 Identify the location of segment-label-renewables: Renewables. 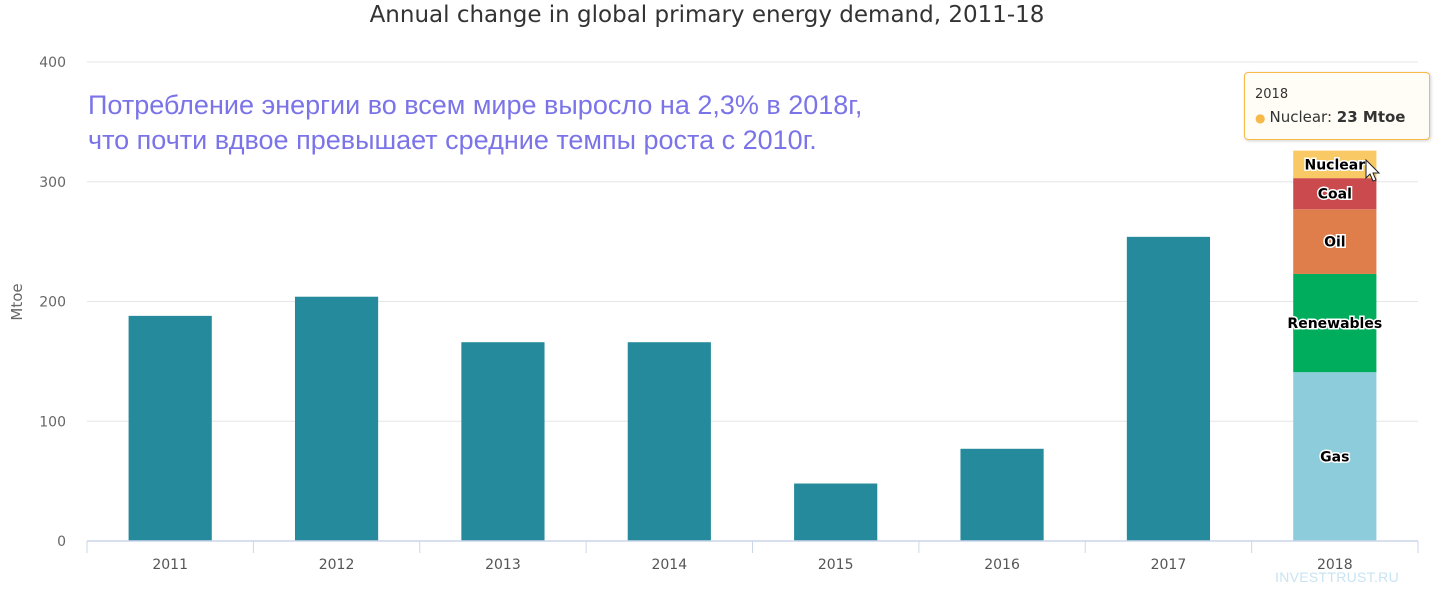
(1334, 324).